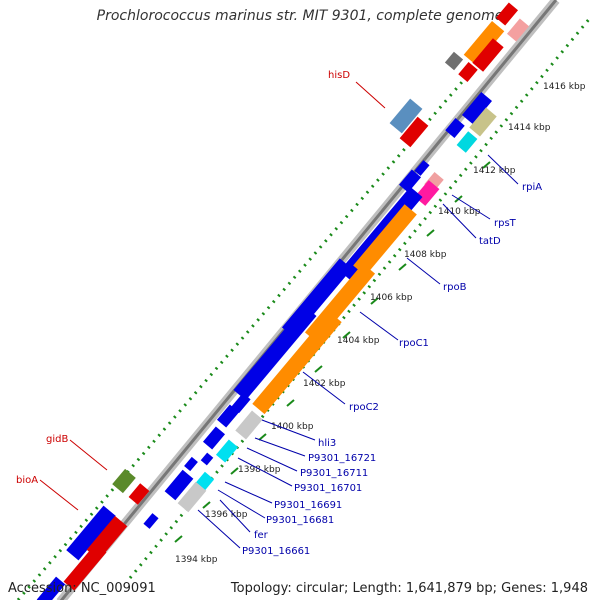 The height and width of the screenshot is (600, 600). Describe the element at coordinates (364, 407) in the screenshot. I see `gene-label-blue: rpoC2` at that location.